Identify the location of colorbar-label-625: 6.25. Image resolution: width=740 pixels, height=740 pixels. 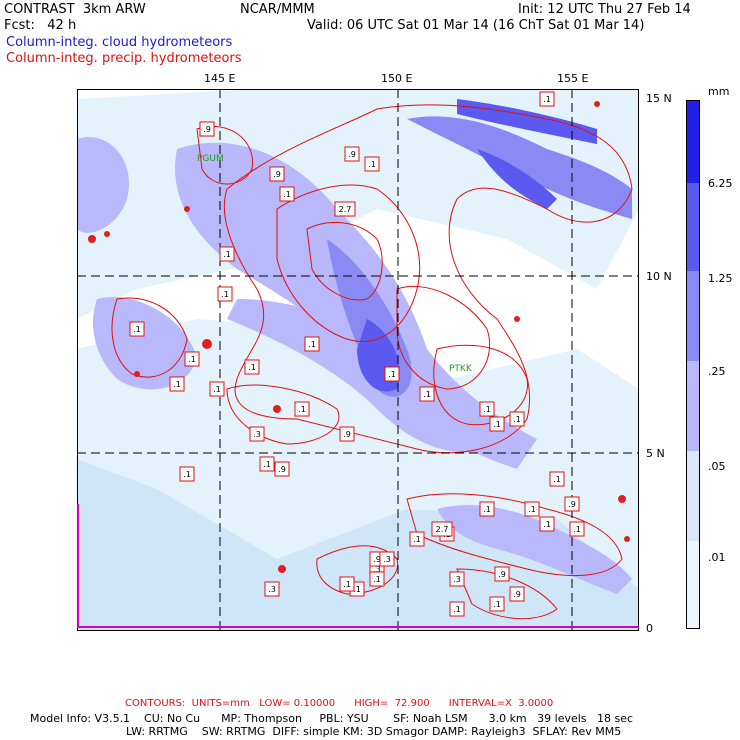
(720, 183).